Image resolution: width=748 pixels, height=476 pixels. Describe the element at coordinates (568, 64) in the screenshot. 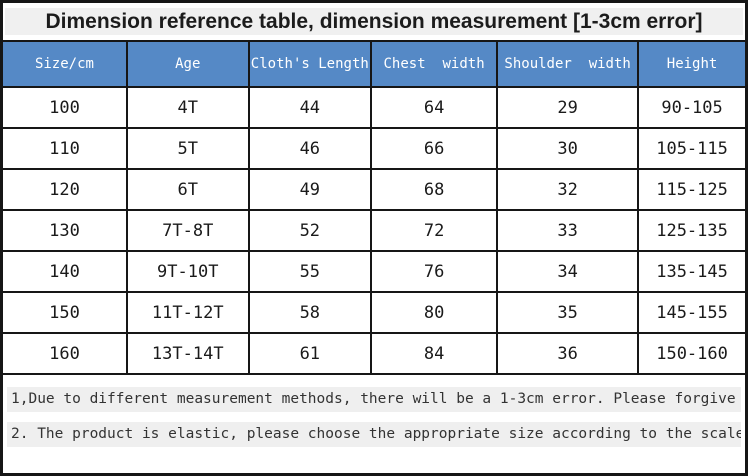

I see `column-header-shoulder: Shoulder width` at that location.